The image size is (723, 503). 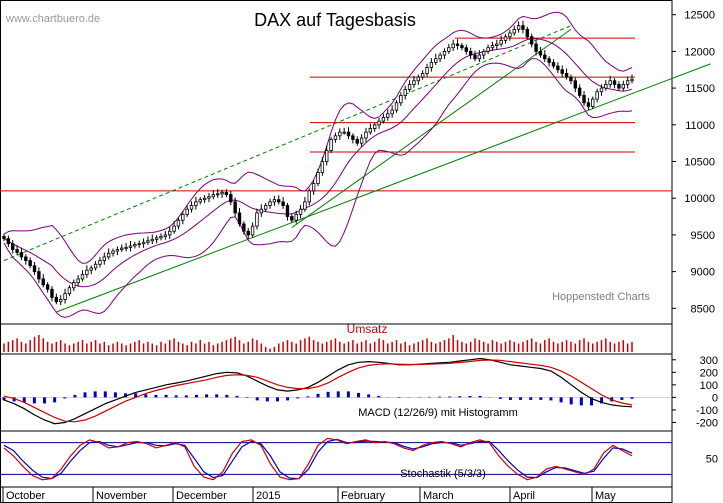 What do you see at coordinates (367, 329) in the screenshot?
I see `volume-label: Umsatz` at bounding box center [367, 329].